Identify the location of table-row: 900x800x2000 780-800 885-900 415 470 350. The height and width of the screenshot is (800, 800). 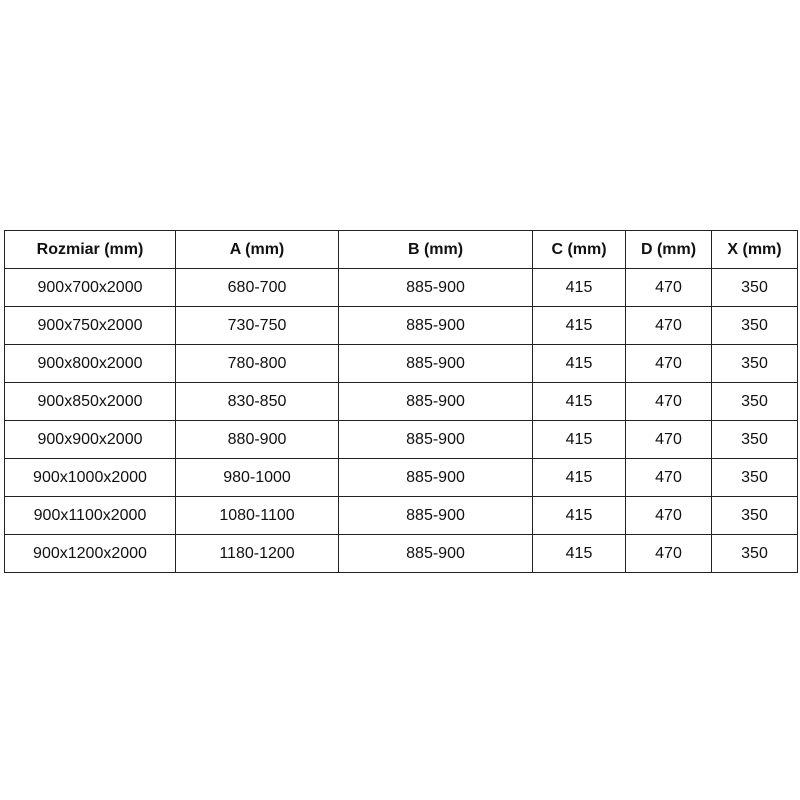
(401, 363).